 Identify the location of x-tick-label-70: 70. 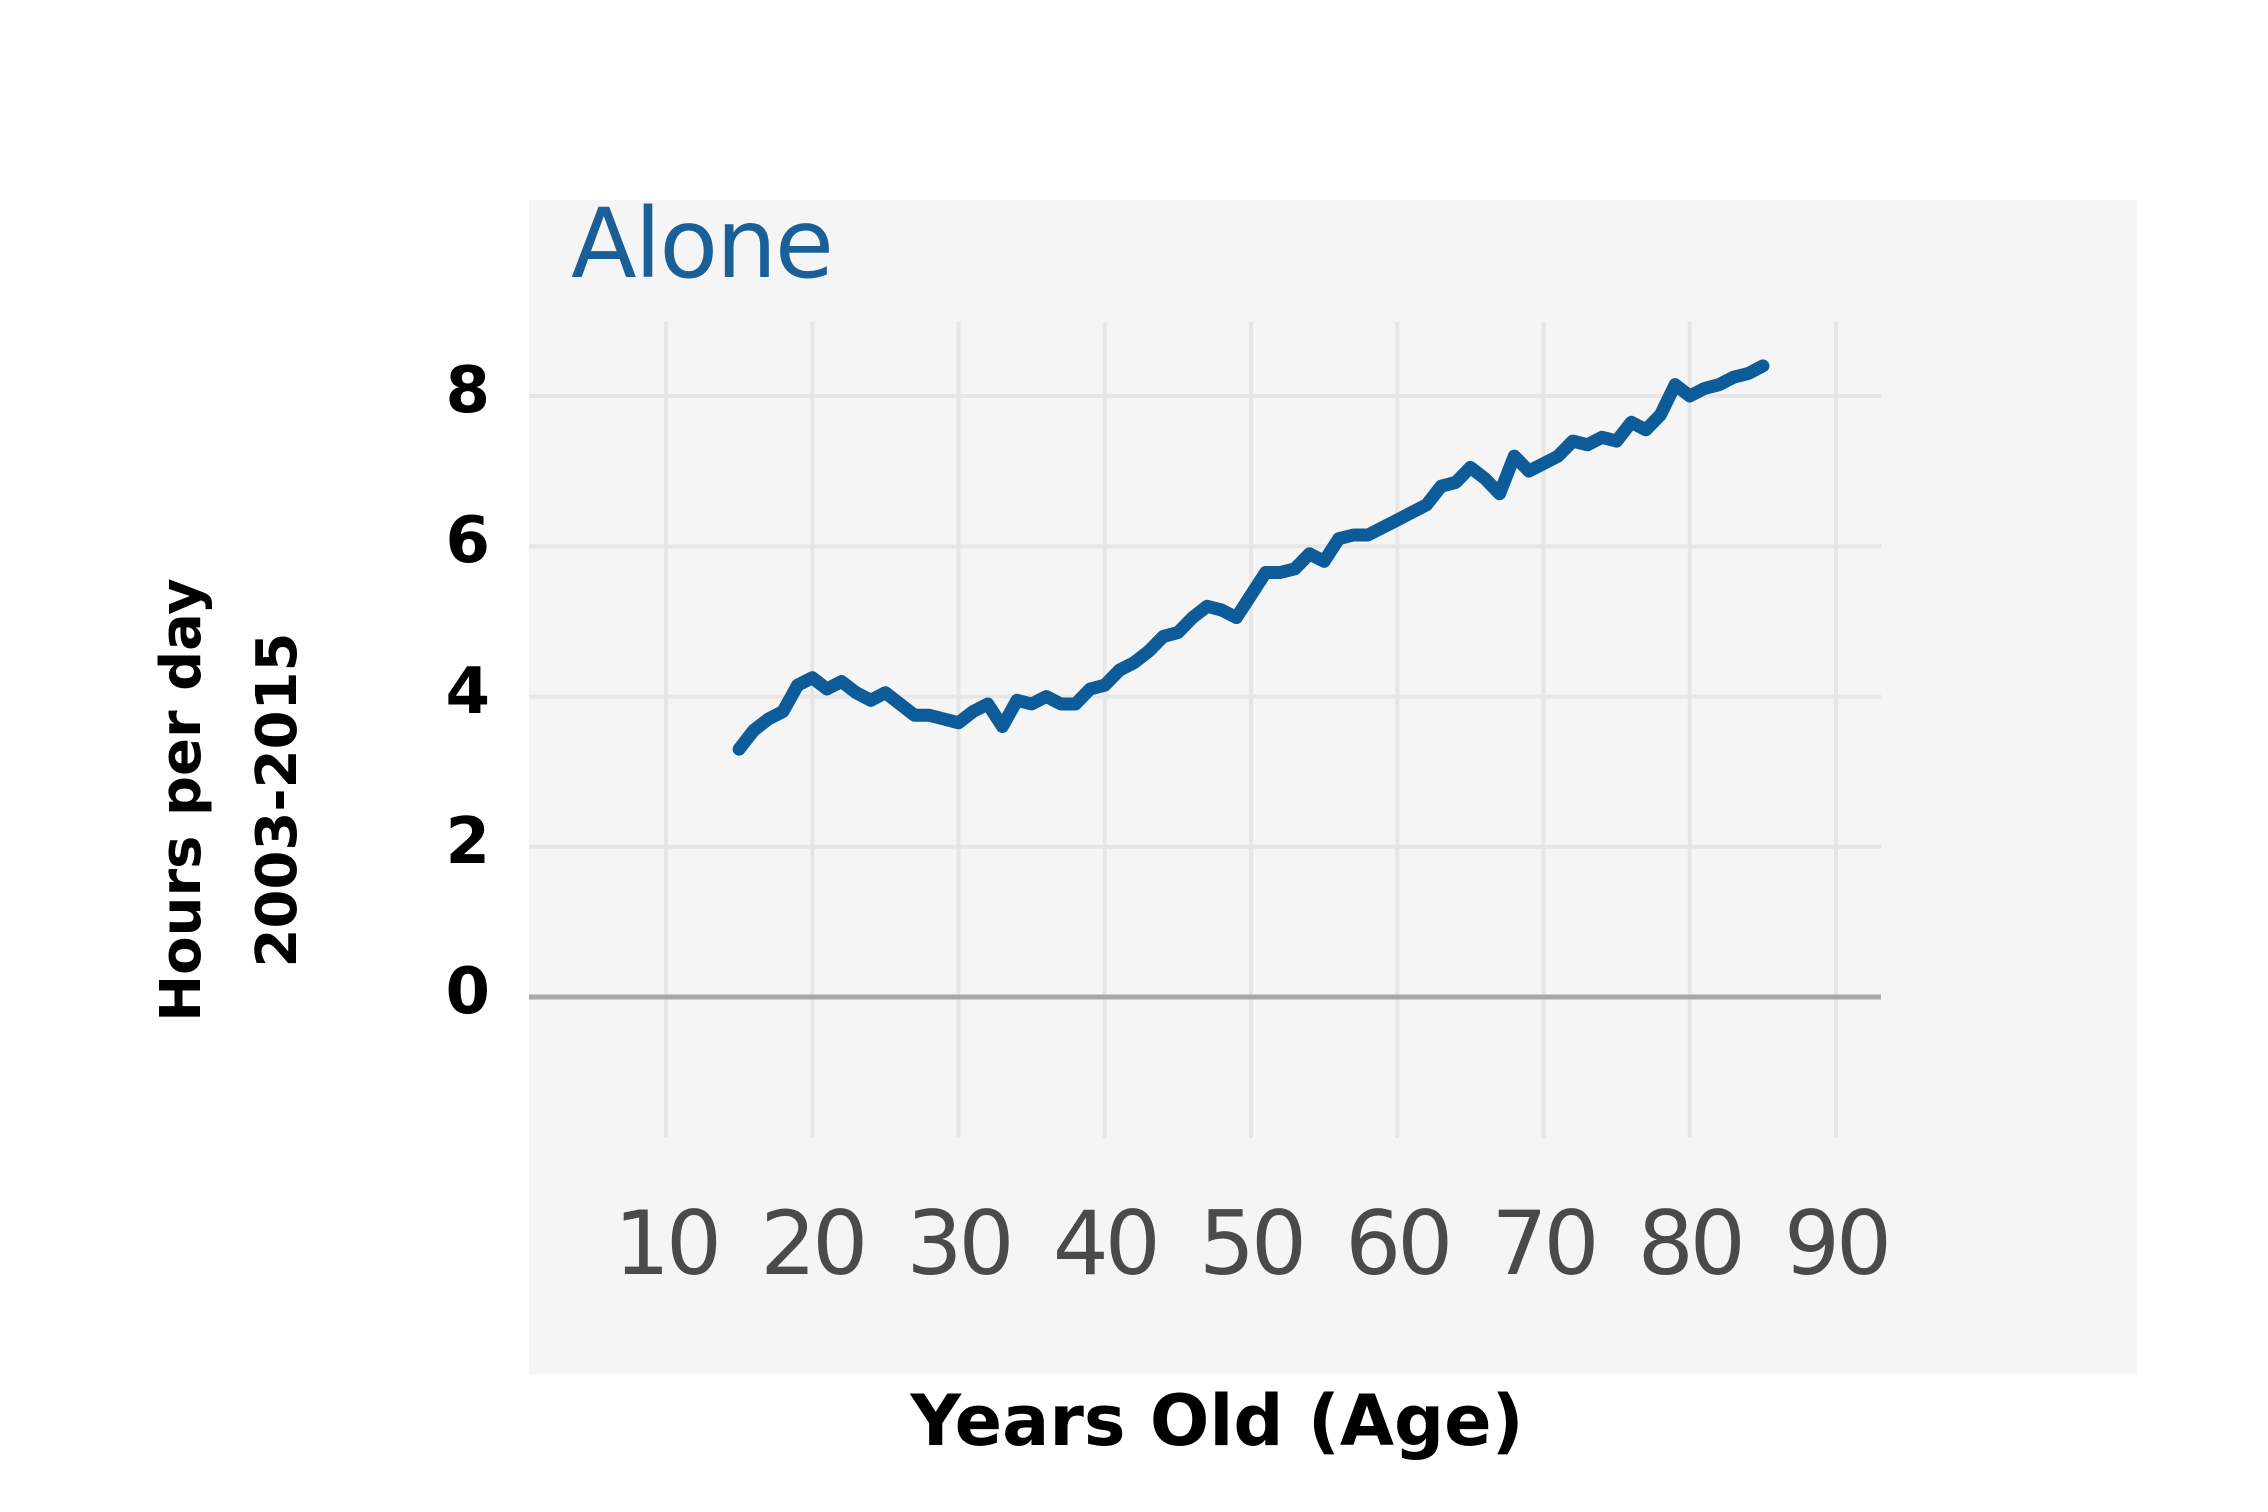
(1545, 1243).